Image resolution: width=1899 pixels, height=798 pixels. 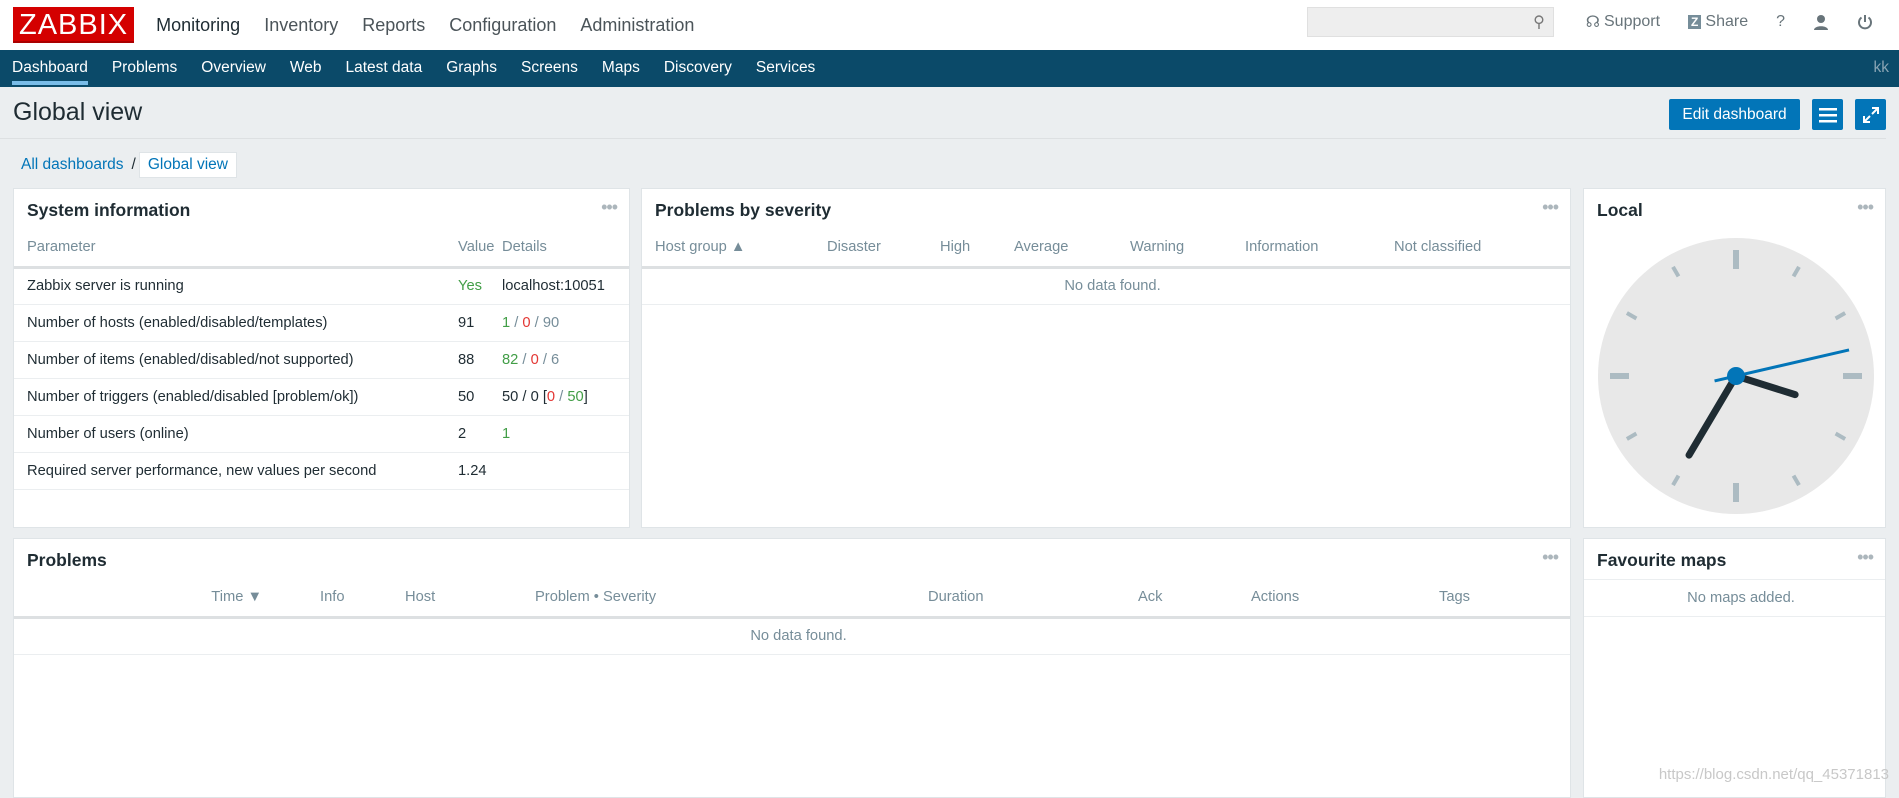 I want to click on col-not-classified: Not classified, so click(x=1475, y=249).